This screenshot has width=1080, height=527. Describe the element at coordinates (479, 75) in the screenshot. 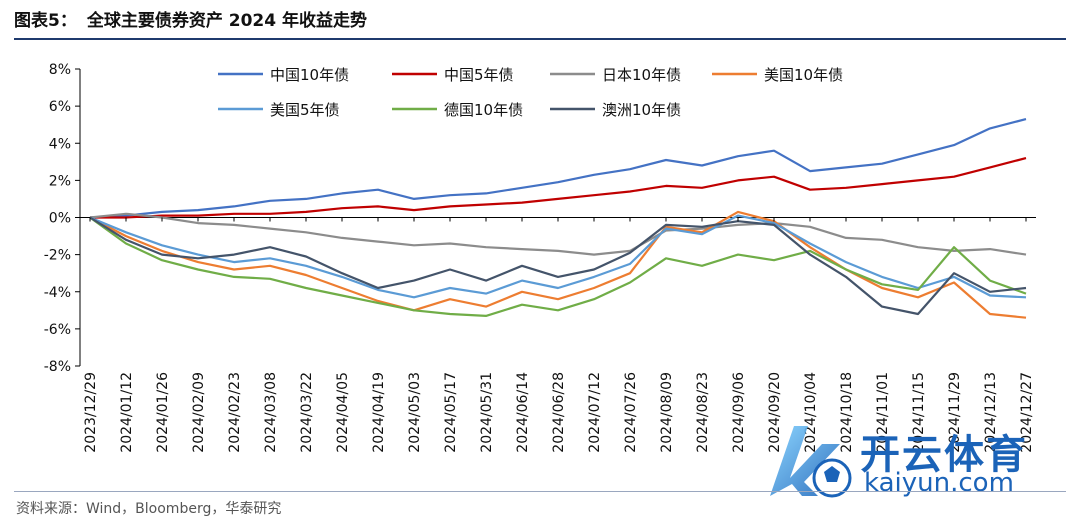

I see `legend-label-cn5: 中国5年债` at that location.